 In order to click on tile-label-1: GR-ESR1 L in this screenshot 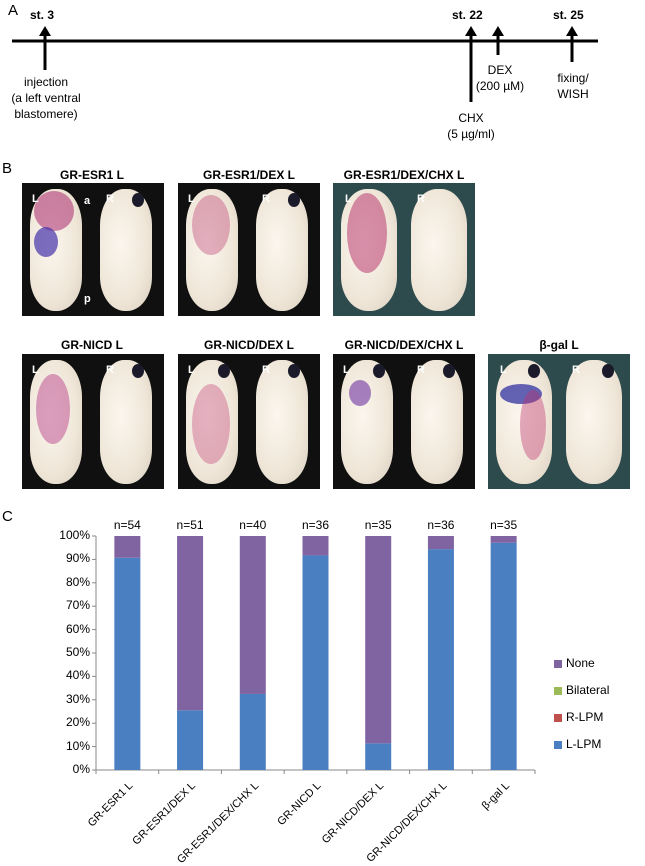, I will do `click(91, 175)`.